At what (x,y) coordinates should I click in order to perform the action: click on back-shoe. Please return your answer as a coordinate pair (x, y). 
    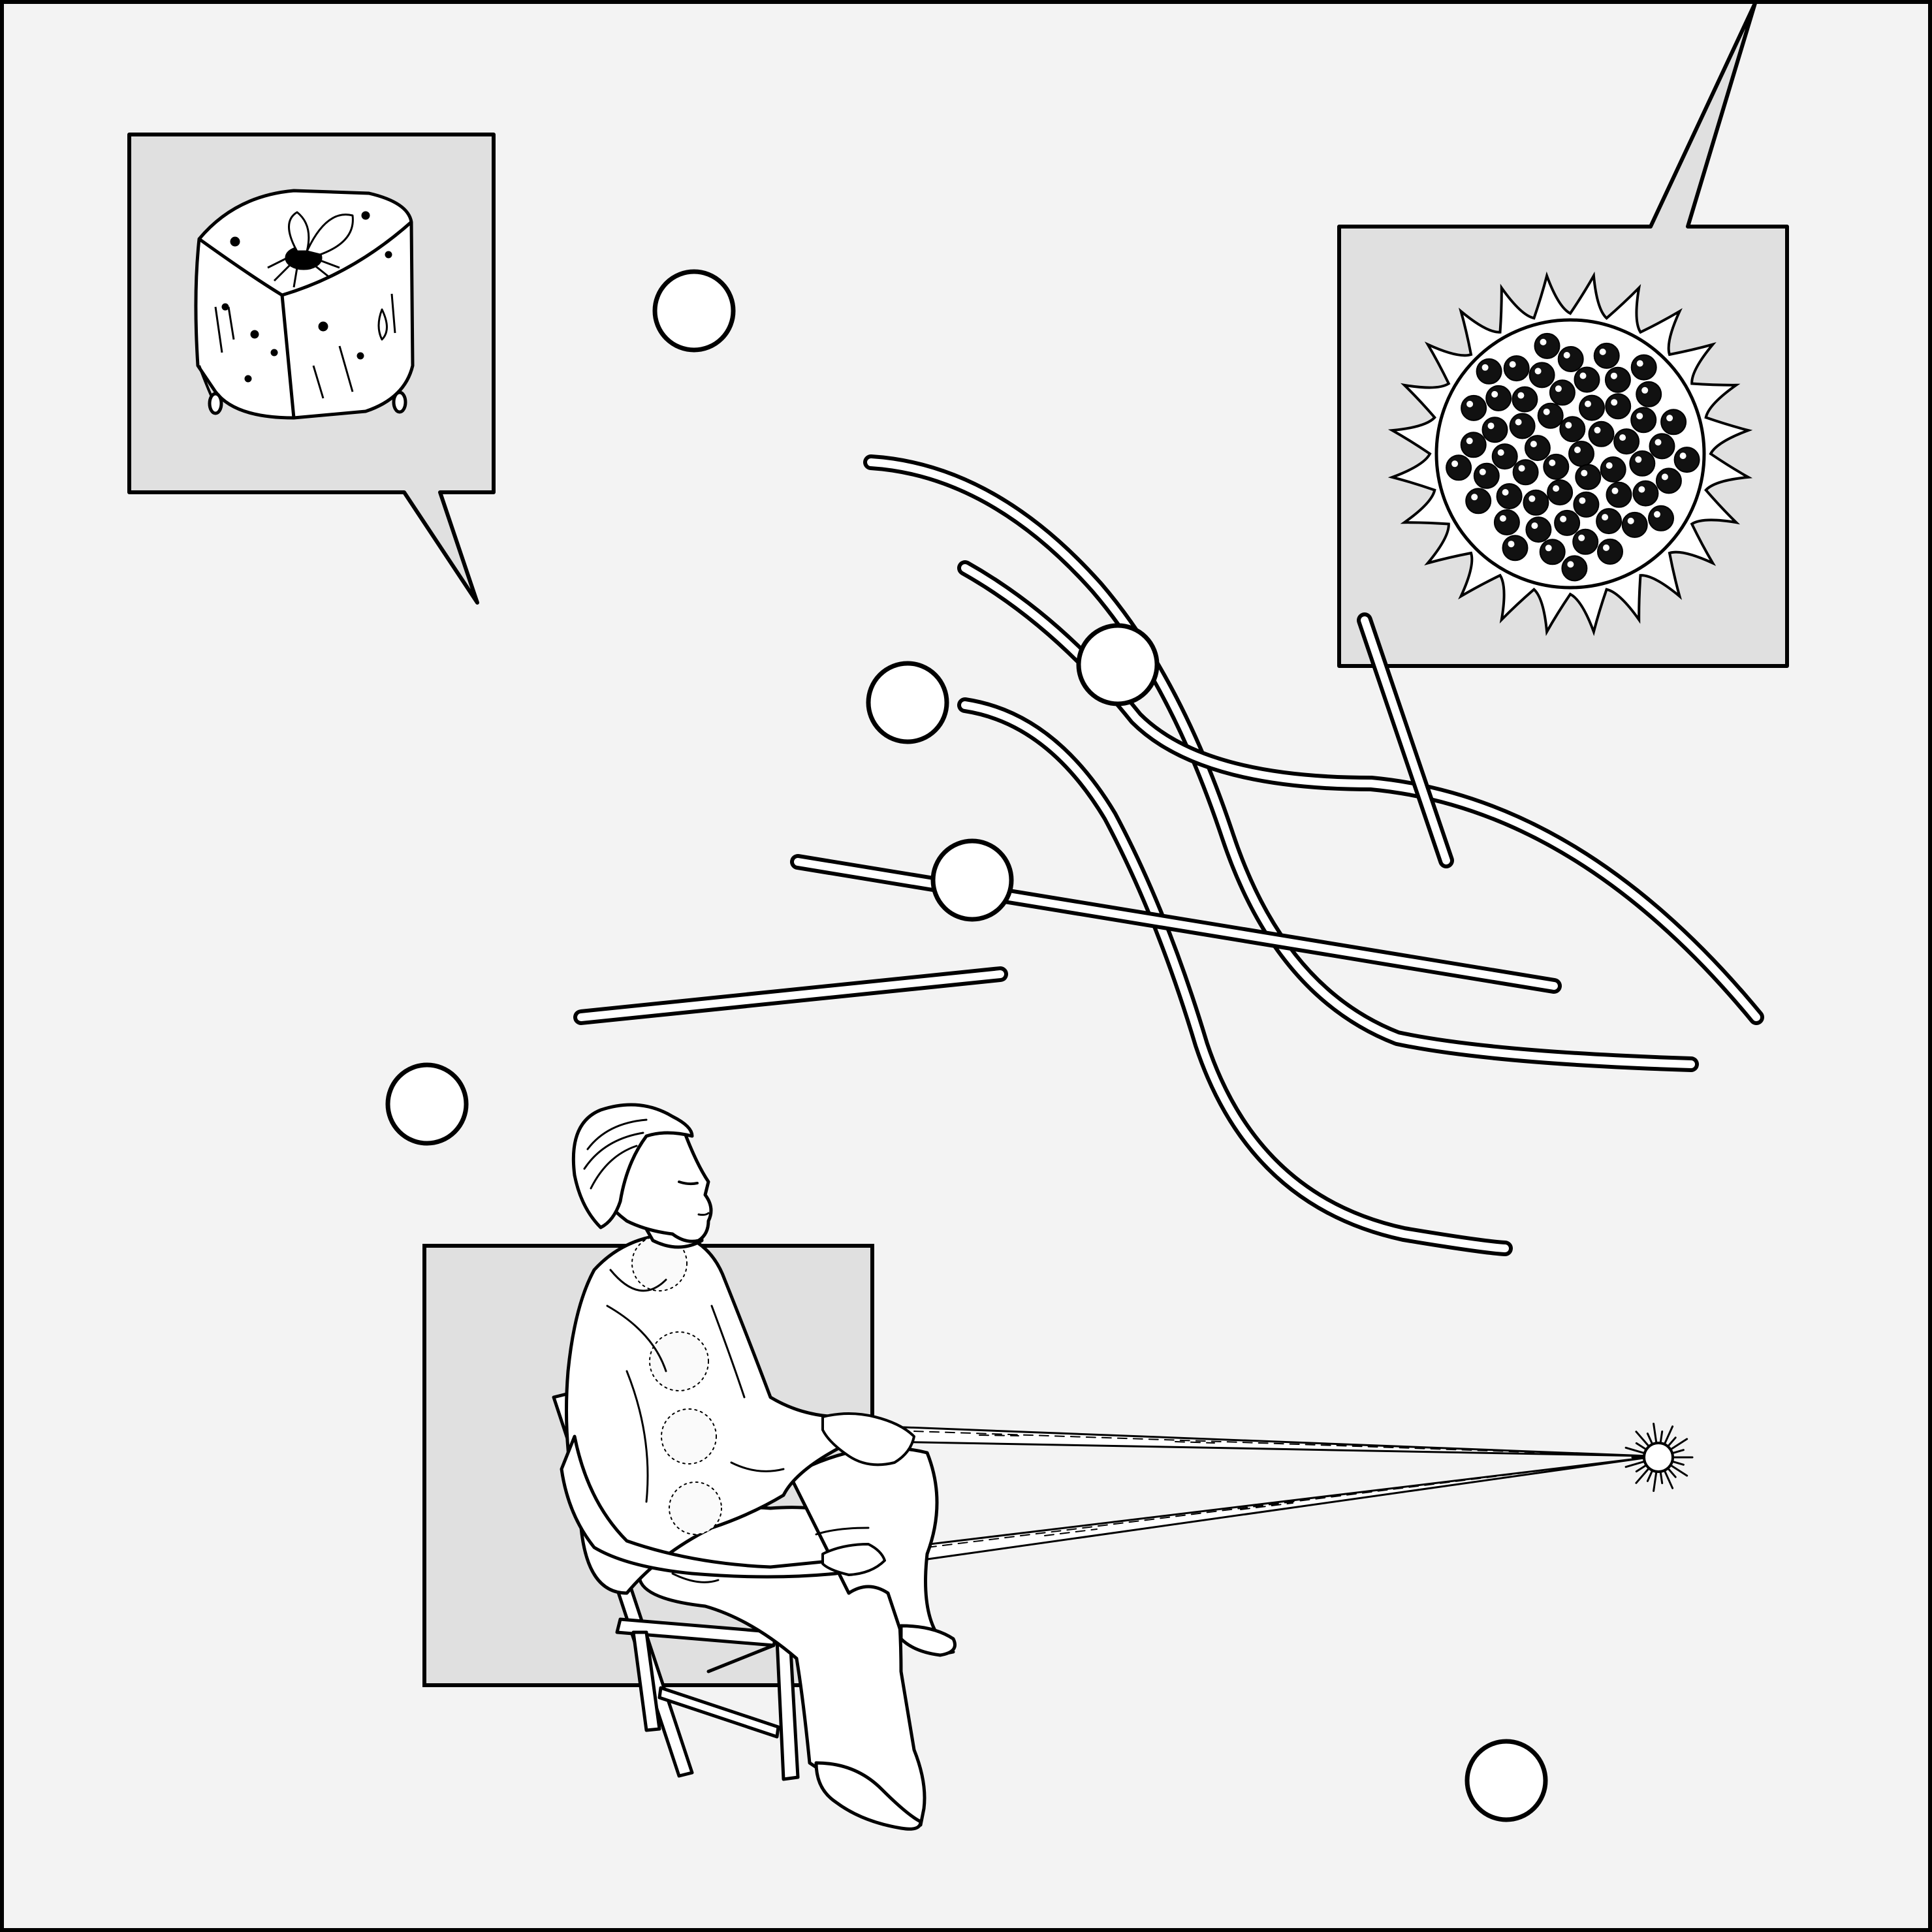
    Looking at the image, I should click on (868, 1796).